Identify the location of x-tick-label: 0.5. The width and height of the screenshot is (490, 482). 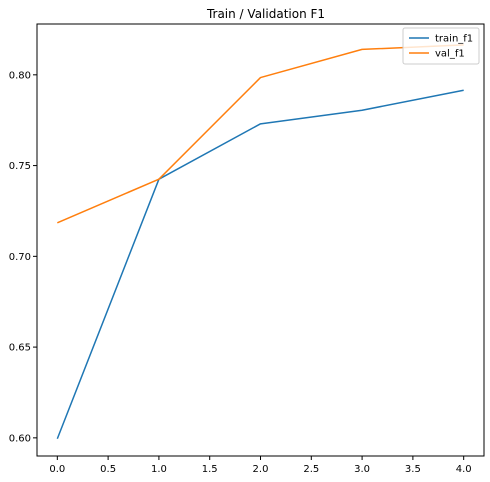
(108, 469).